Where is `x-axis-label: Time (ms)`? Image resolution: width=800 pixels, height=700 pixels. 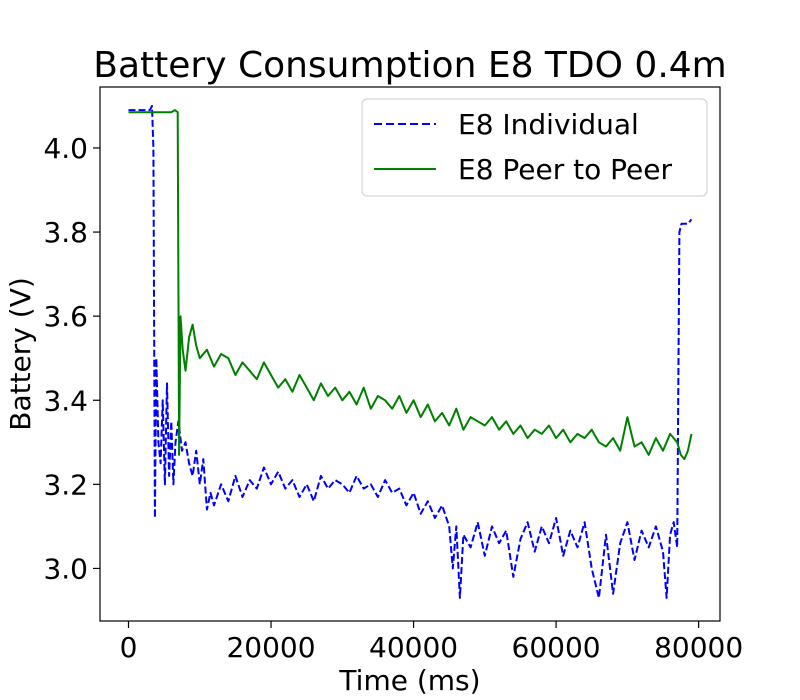
x-axis-label: Time (ms) is located at coordinates (409, 680).